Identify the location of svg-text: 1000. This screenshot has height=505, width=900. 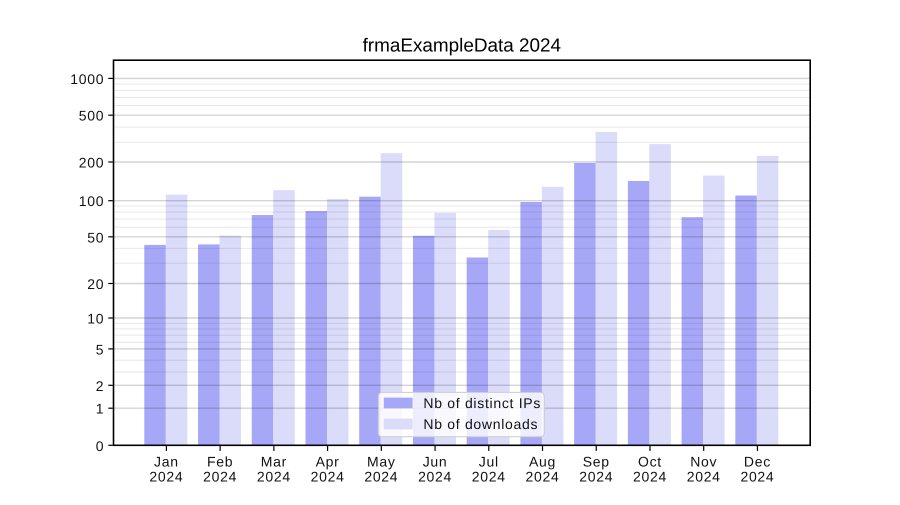
(87, 79).